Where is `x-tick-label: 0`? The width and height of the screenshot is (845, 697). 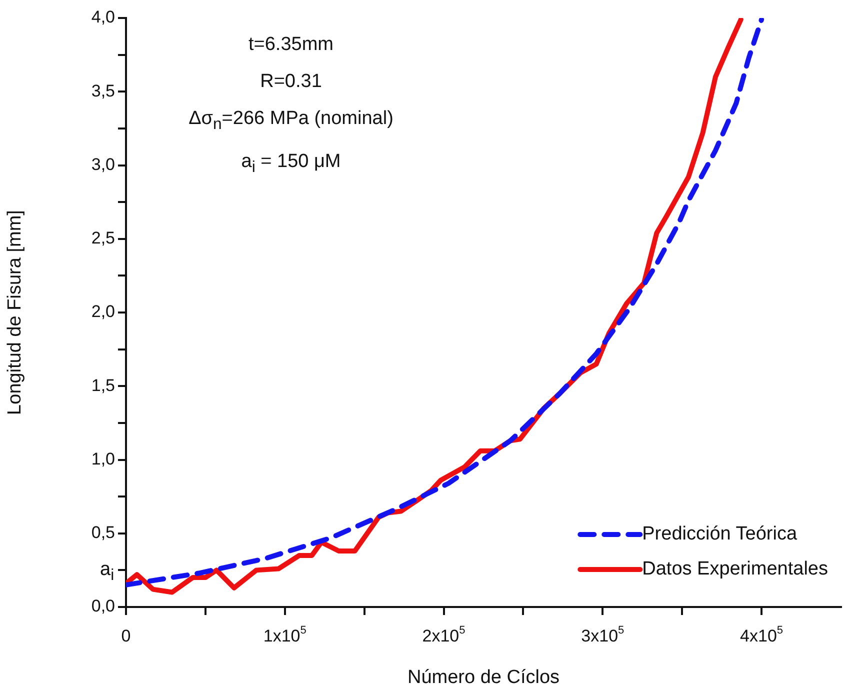 x-tick-label: 0 is located at coordinates (126, 636).